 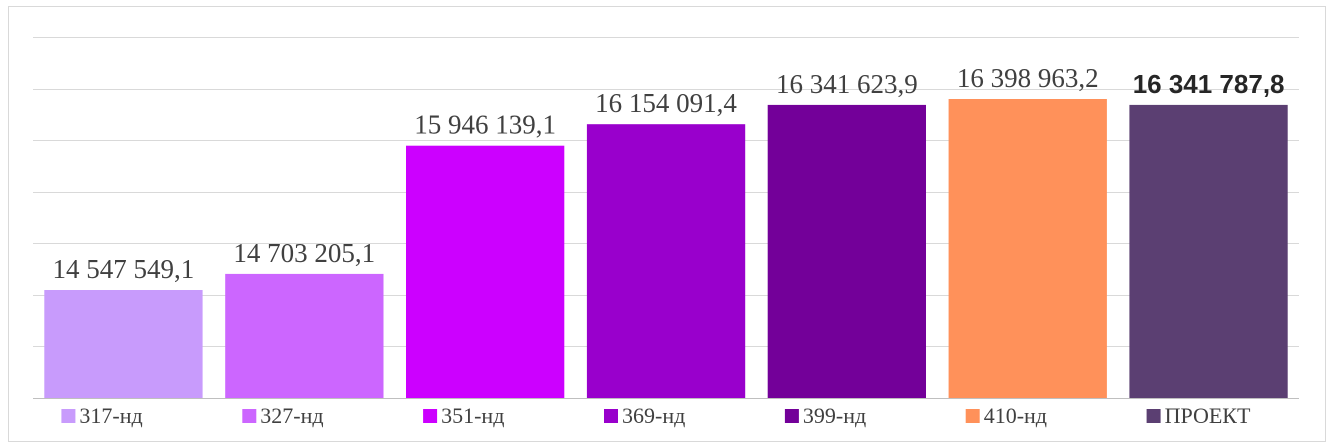 I want to click on data-label-317-нд: 14 547 549,1, so click(x=124, y=269).